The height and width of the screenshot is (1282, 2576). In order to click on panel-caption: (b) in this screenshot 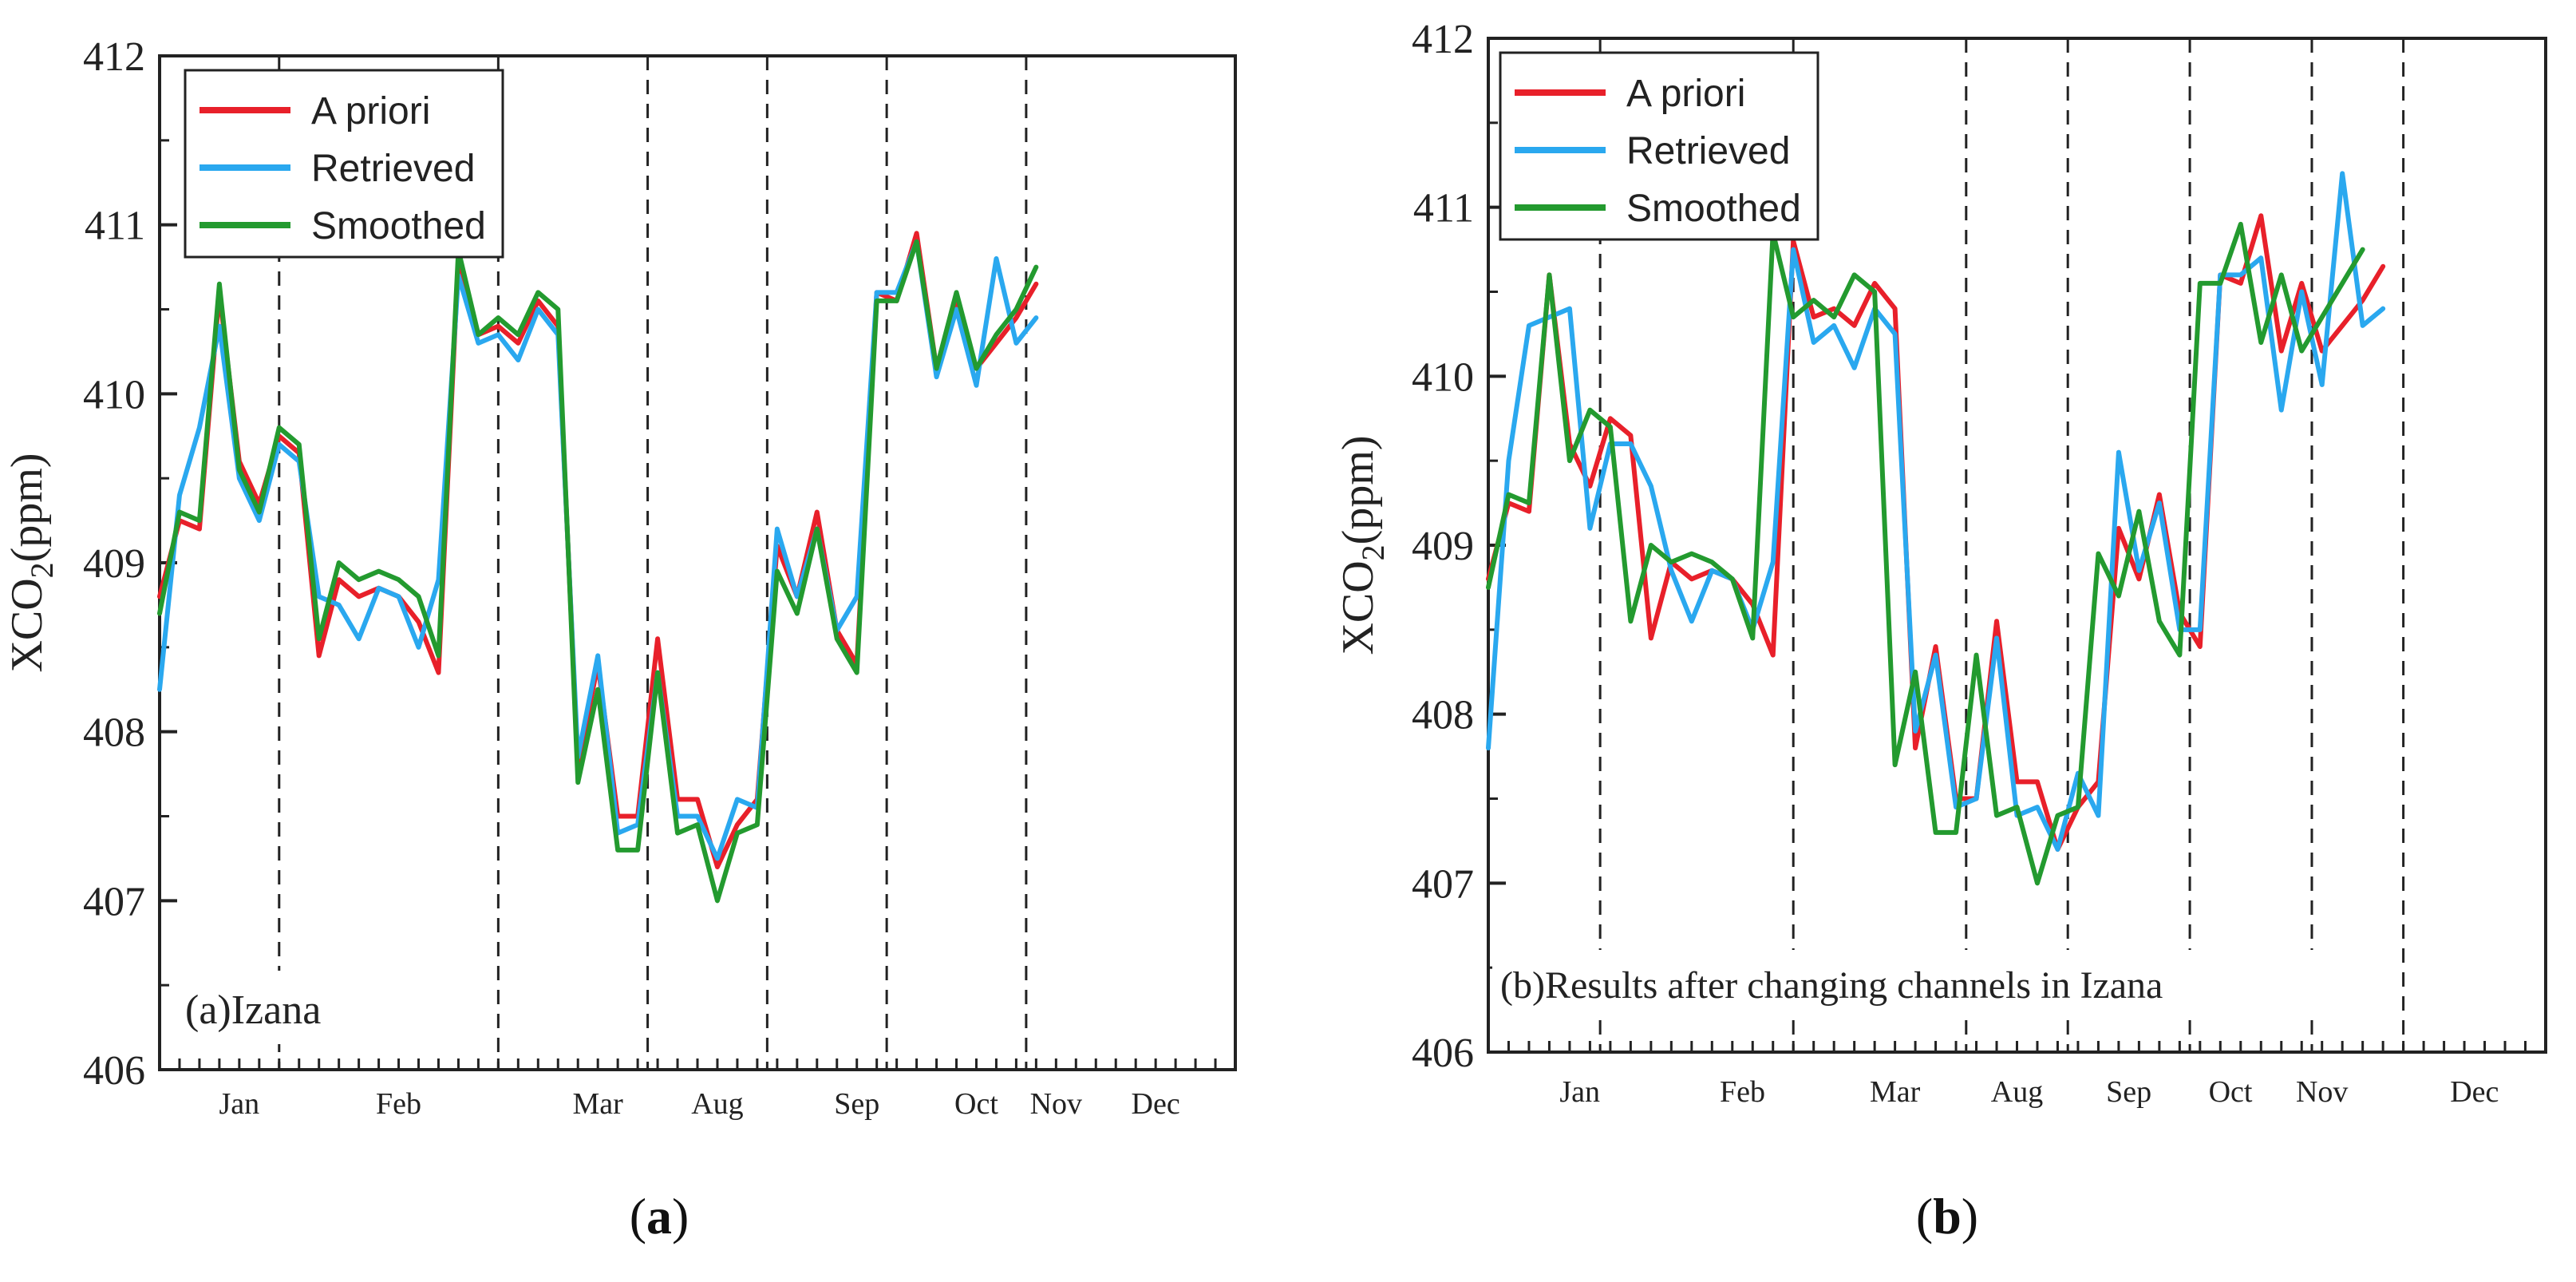, I will do `click(1947, 1216)`.